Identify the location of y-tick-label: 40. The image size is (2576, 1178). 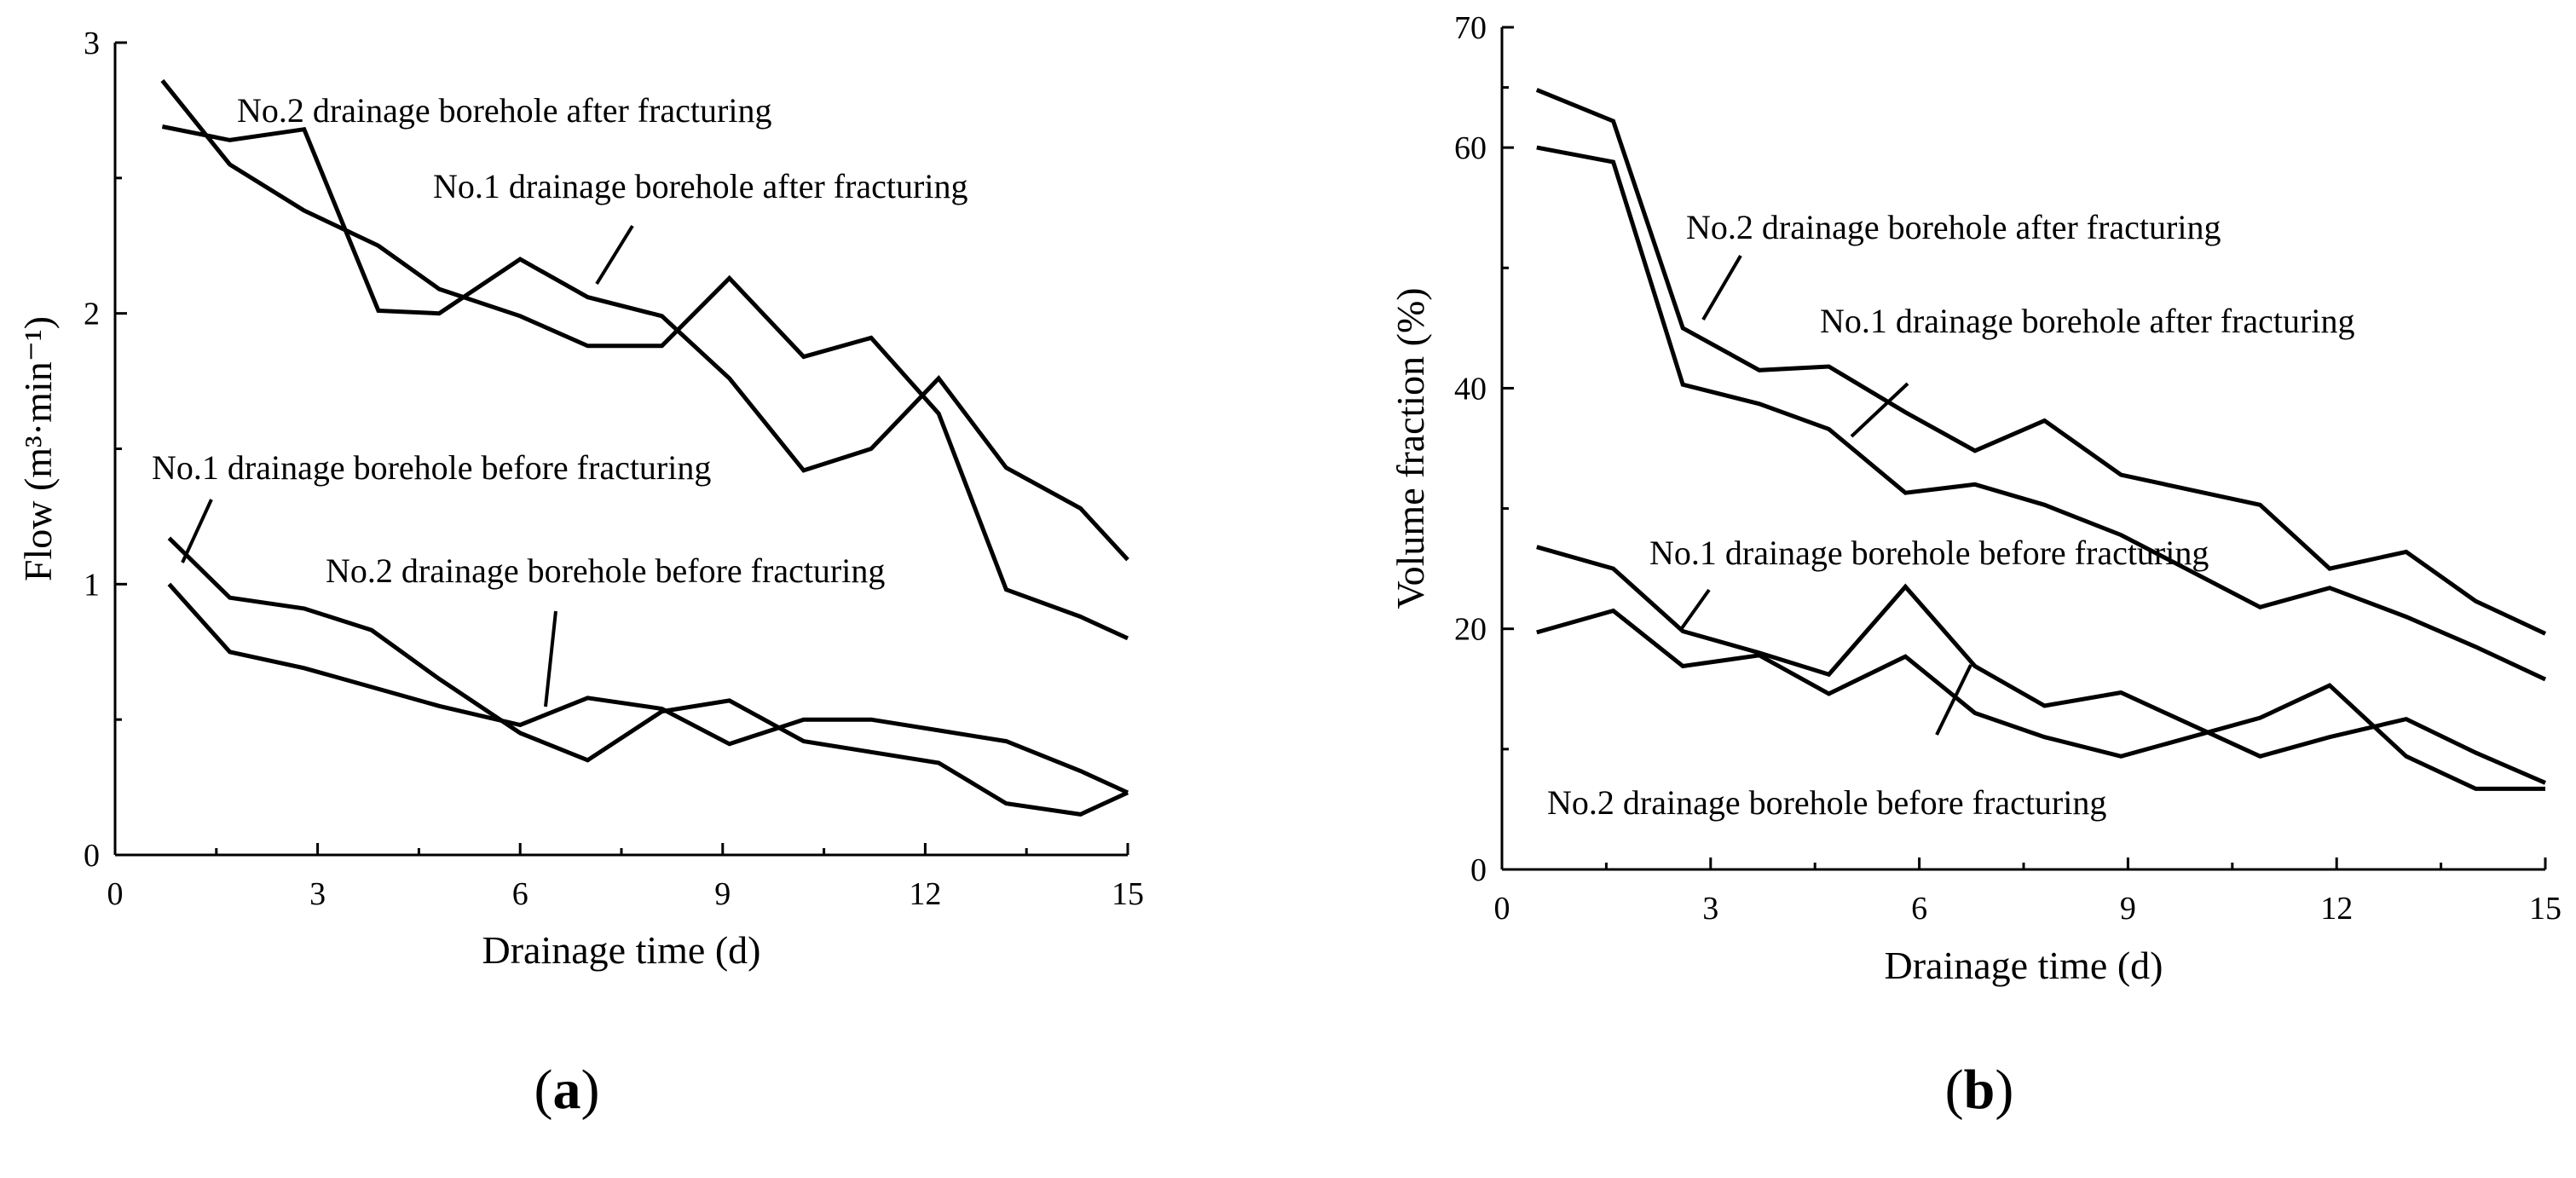
(1470, 389).